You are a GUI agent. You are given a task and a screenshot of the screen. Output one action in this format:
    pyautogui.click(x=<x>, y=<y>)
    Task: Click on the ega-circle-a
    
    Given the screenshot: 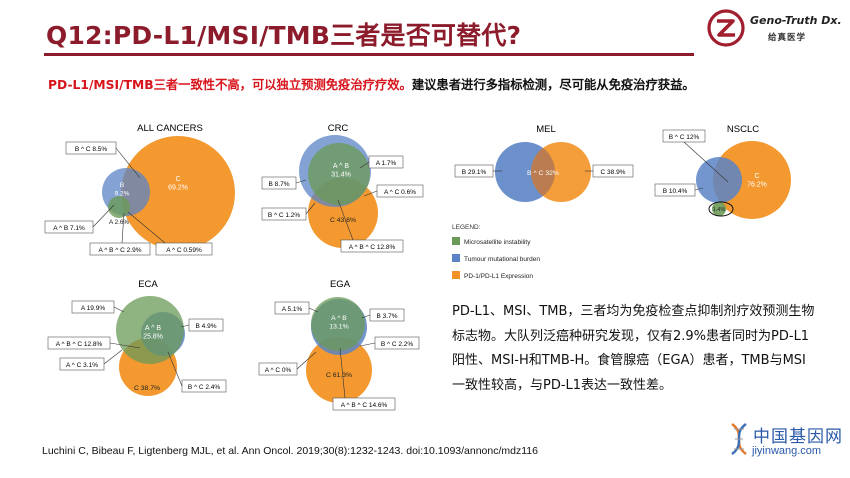 What is the action you would take?
    pyautogui.click(x=338, y=324)
    